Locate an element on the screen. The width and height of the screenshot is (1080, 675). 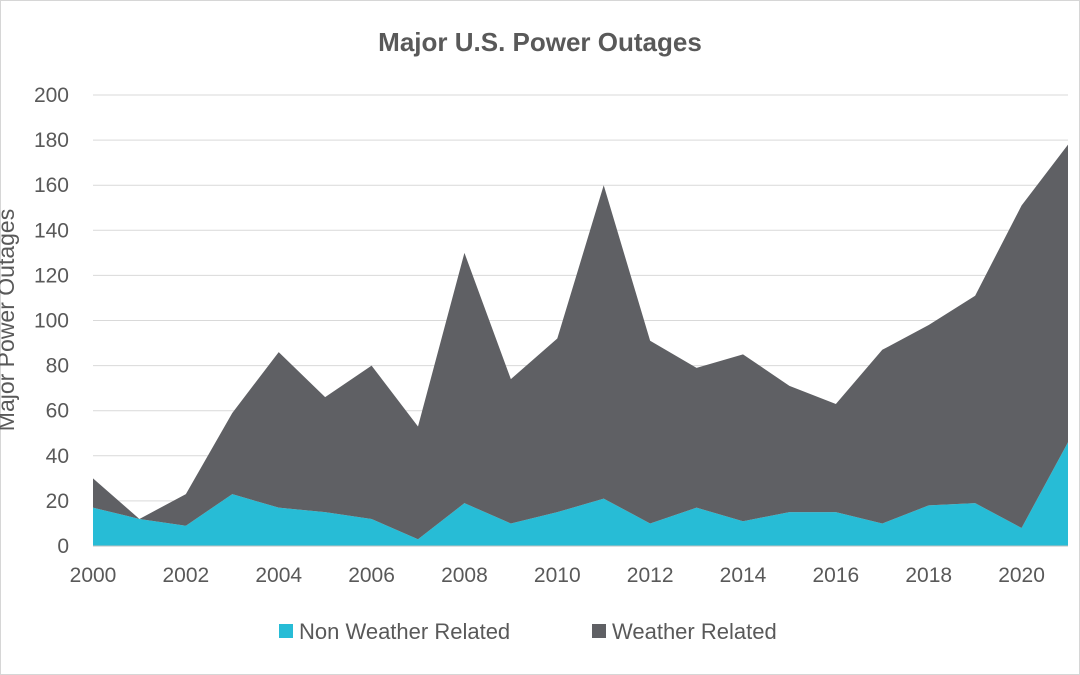
legend-label: Weather Related is located at coordinates (694, 631).